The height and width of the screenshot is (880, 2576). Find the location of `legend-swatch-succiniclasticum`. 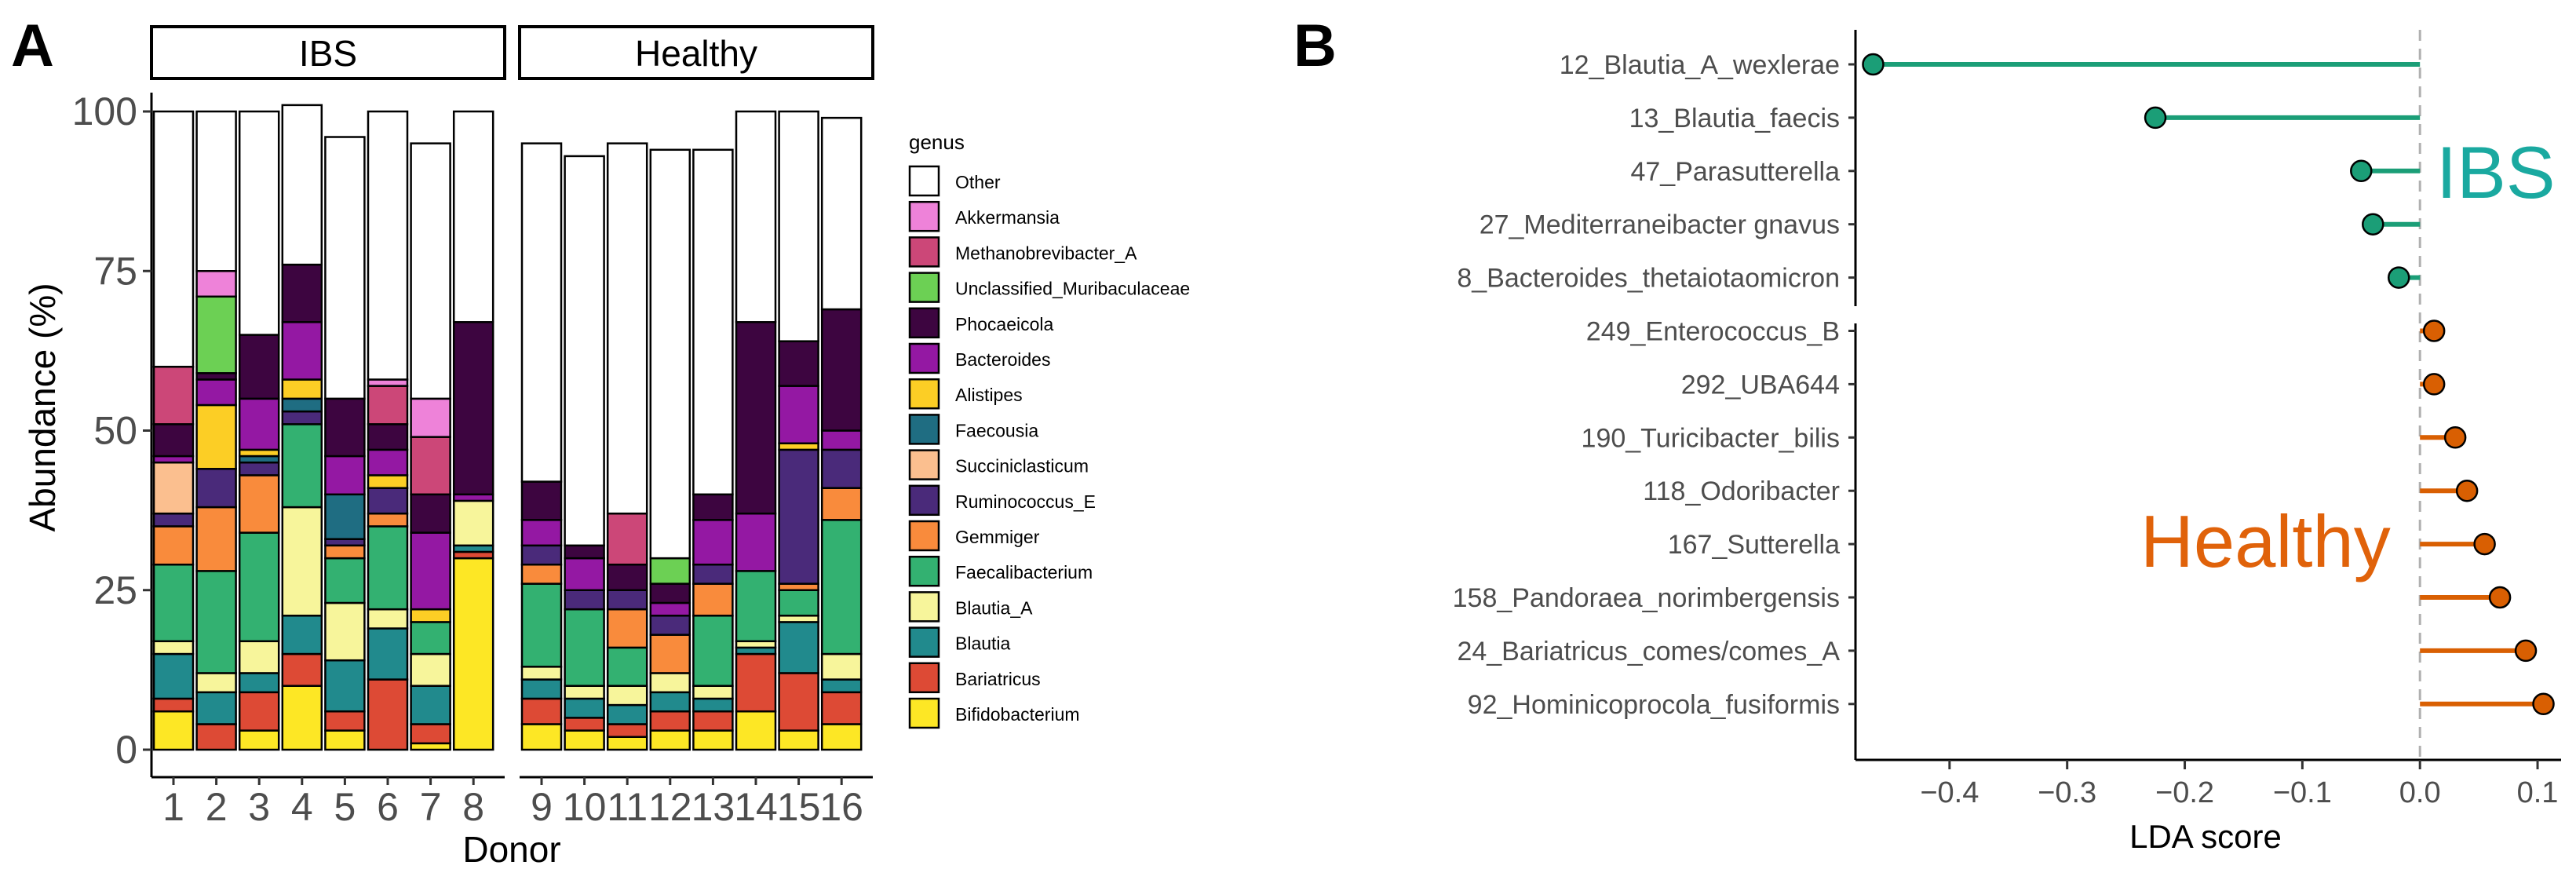

legend-swatch-succiniclasticum is located at coordinates (924, 465).